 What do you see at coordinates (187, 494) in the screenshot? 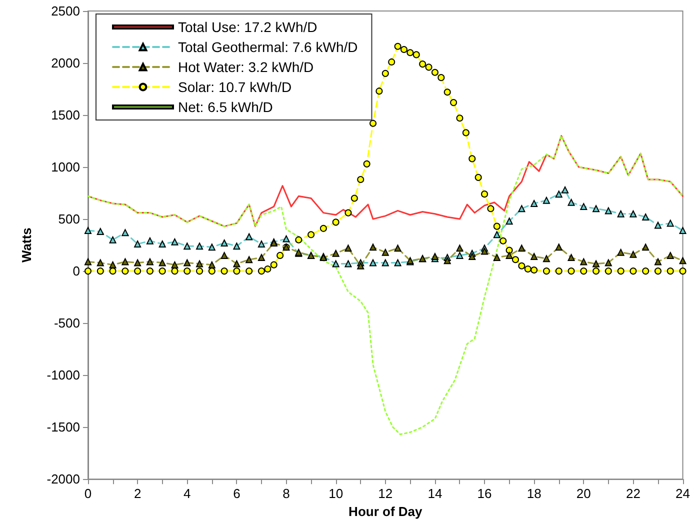
I see `x-tick-label: 4` at bounding box center [187, 494].